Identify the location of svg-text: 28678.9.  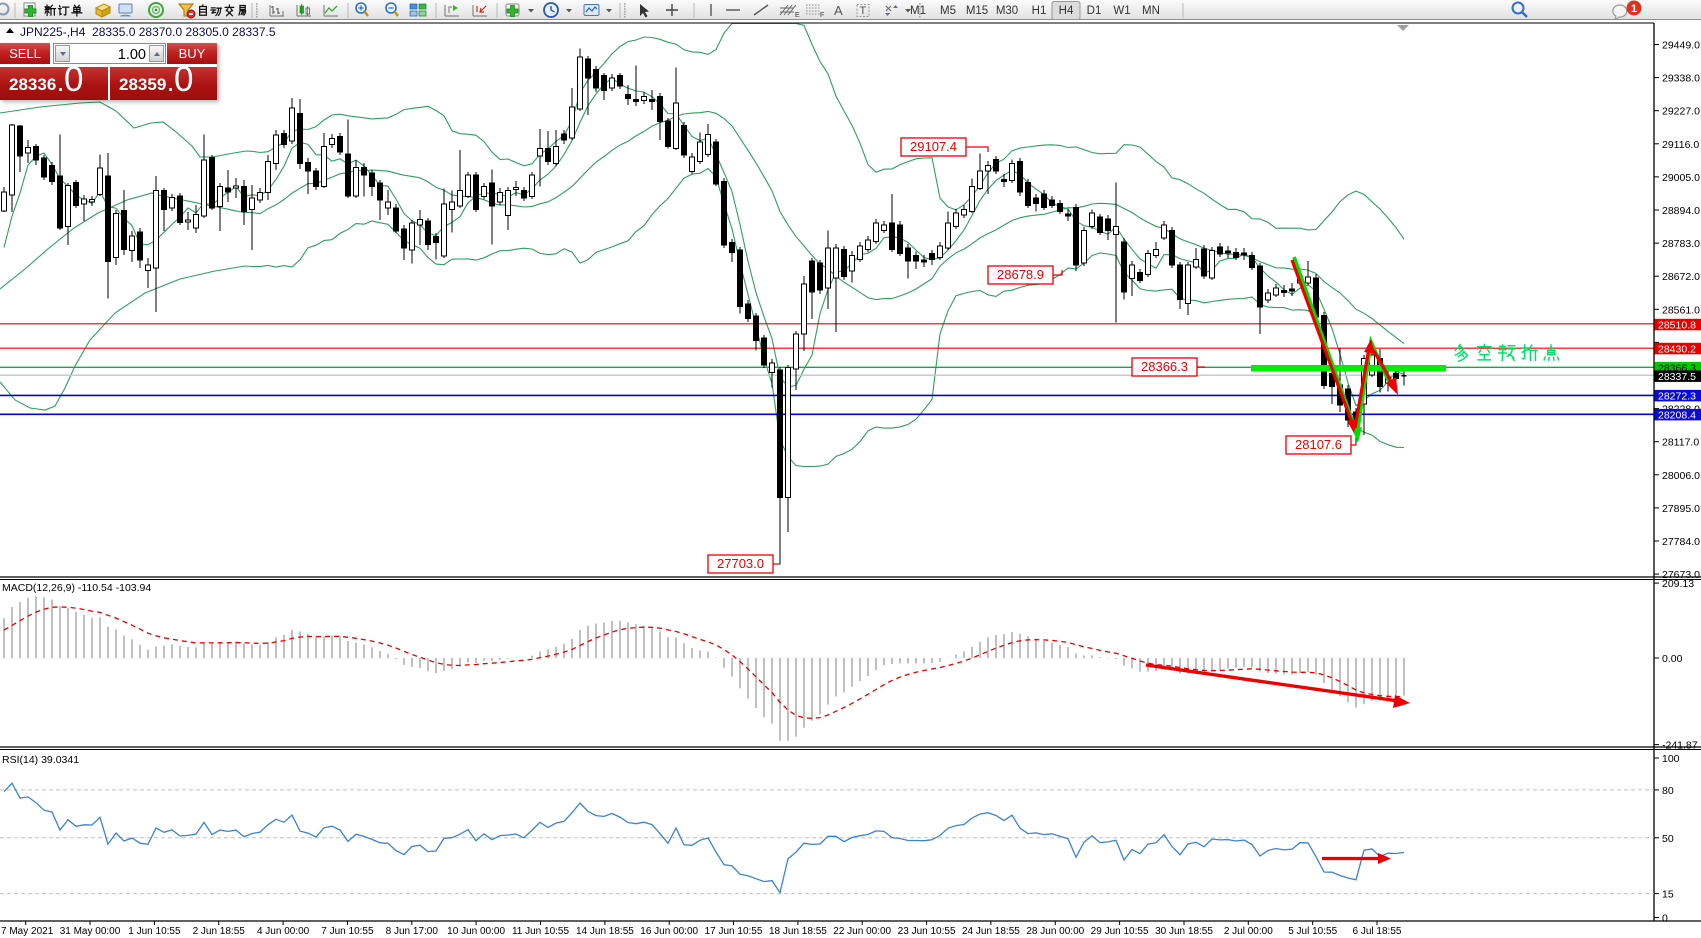
(1020, 274).